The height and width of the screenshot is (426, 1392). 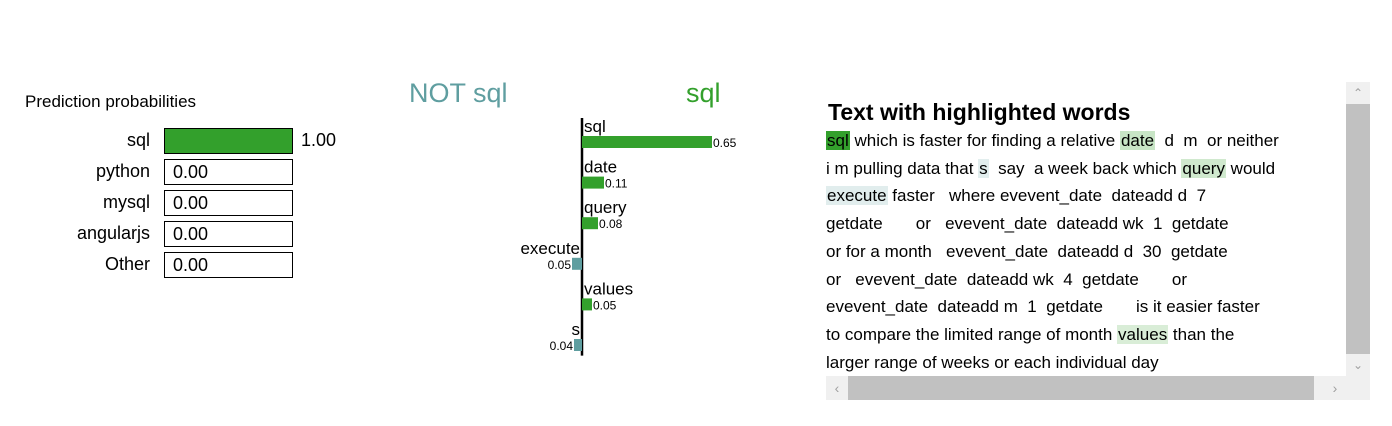 I want to click on text-segment: which is faster for finding a relative, so click(x=984, y=140).